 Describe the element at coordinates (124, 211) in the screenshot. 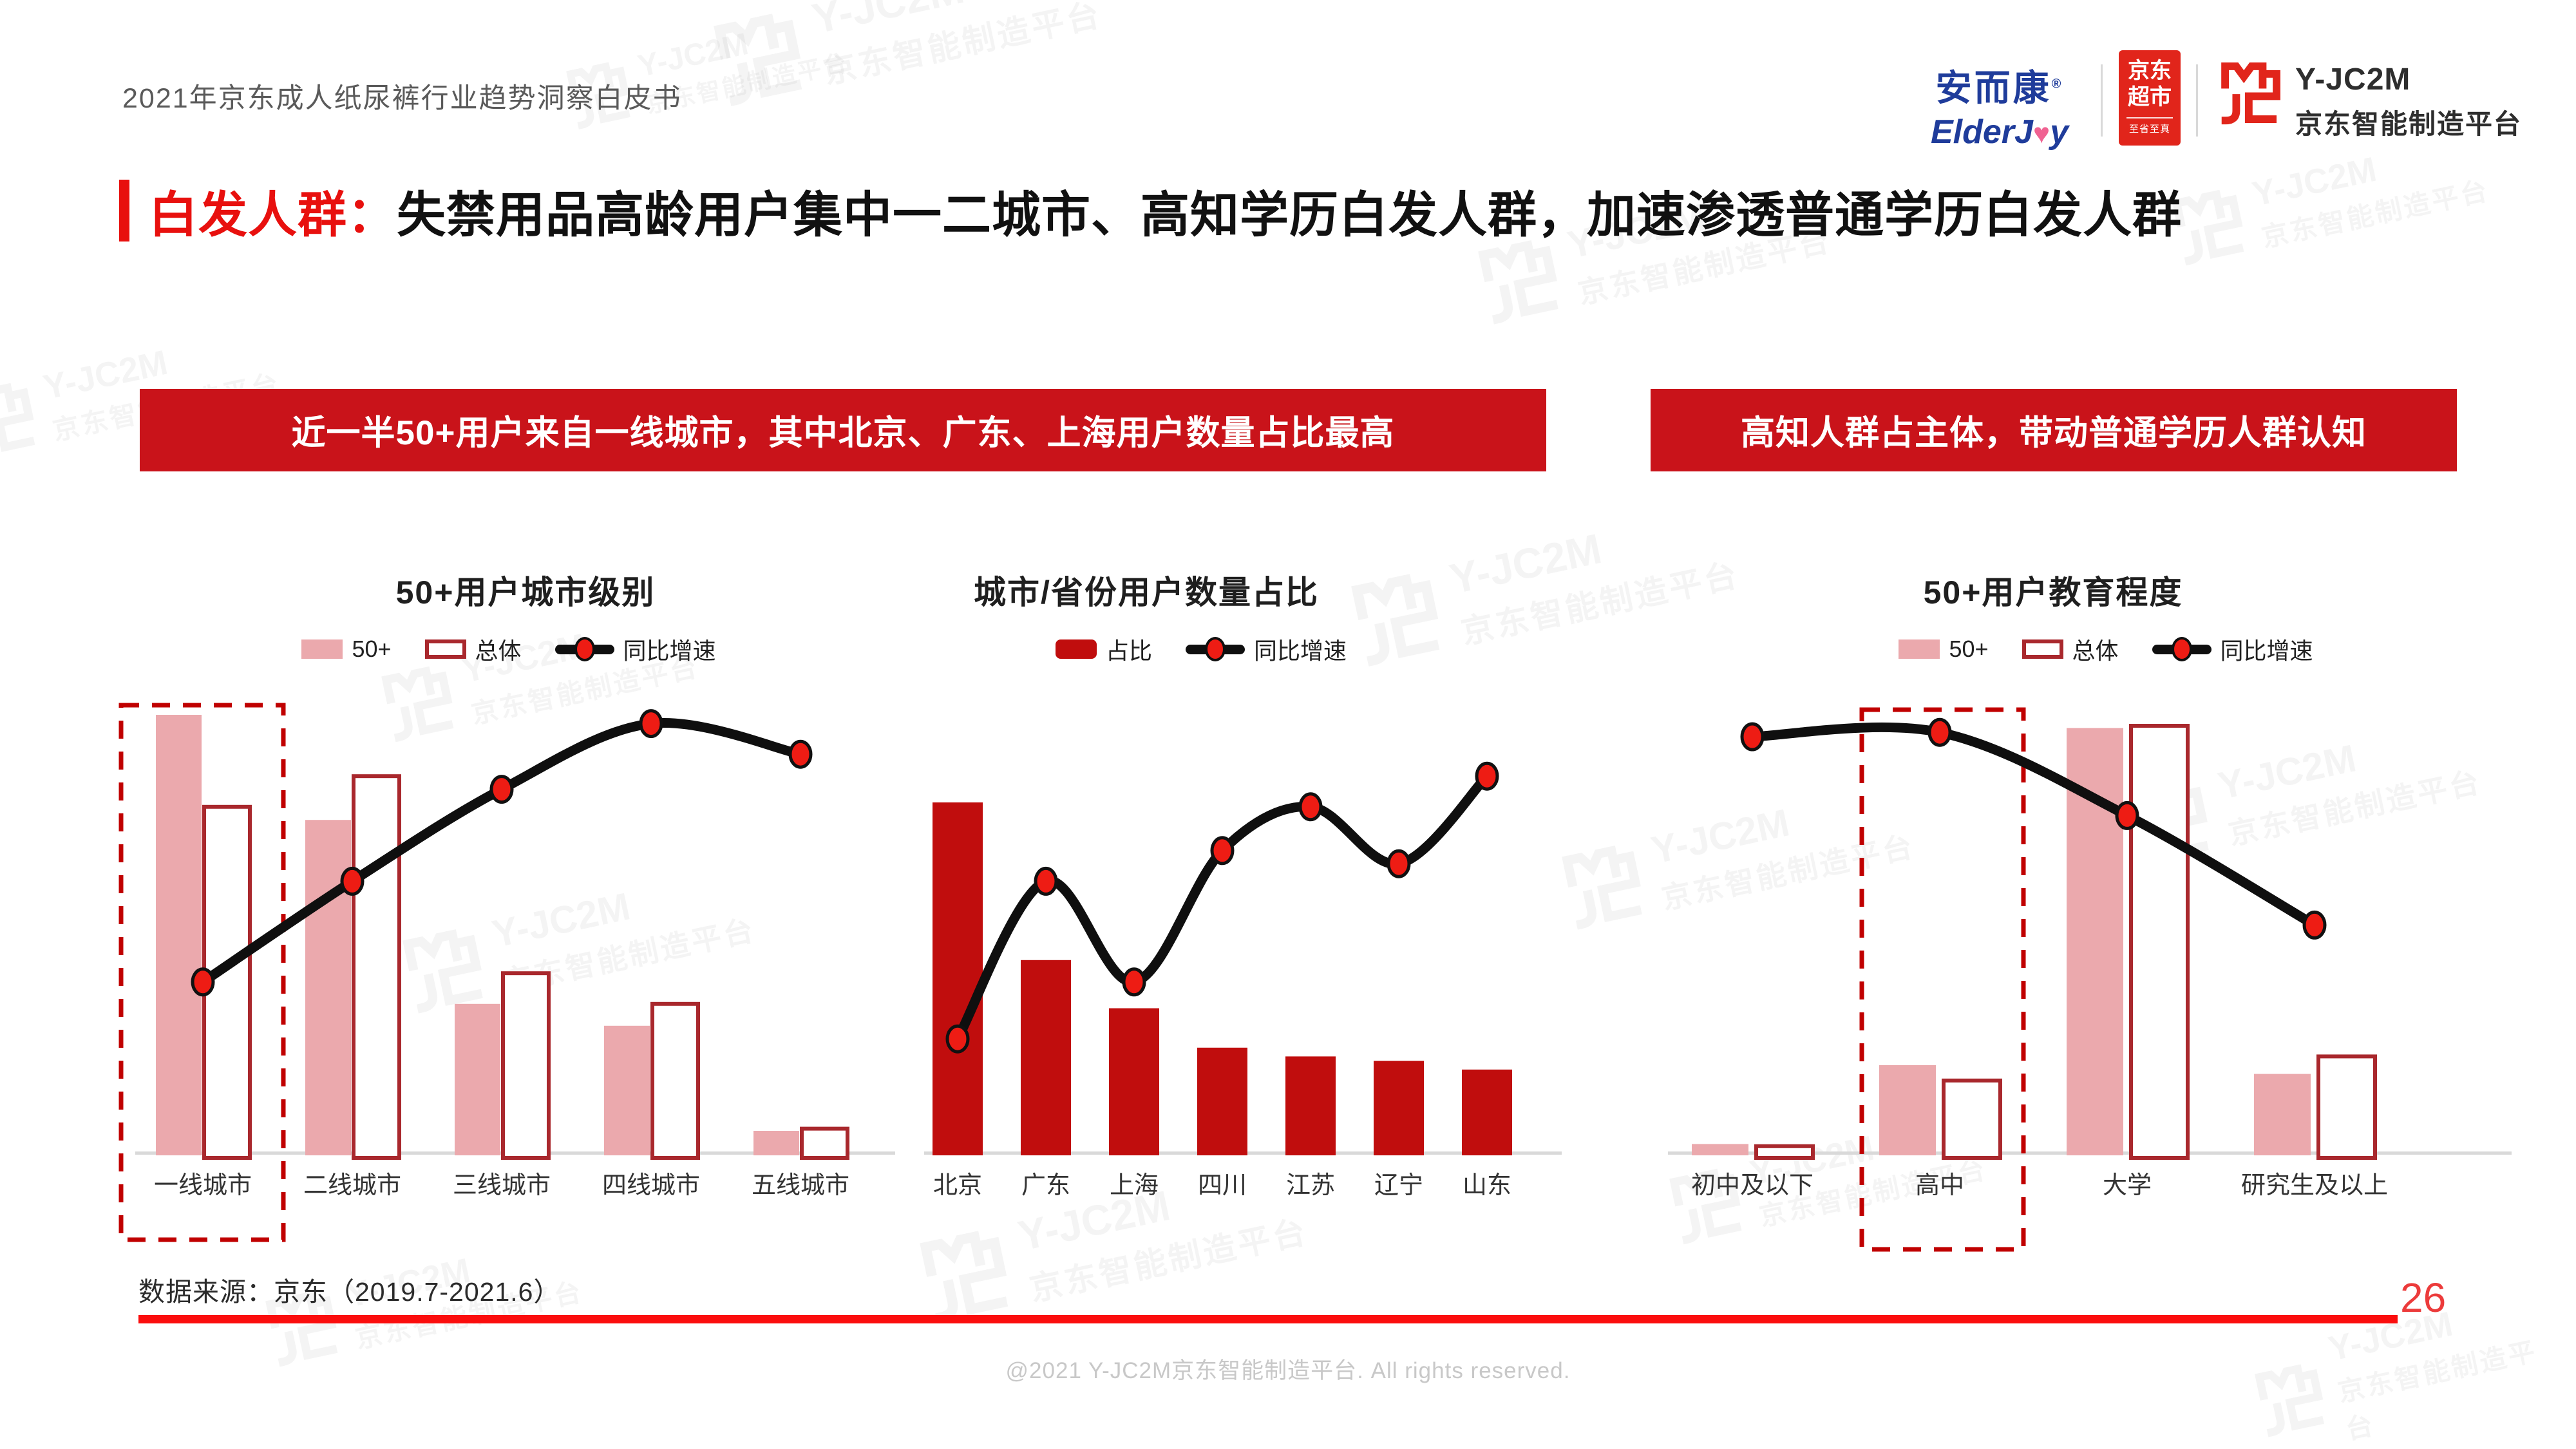

I see `heading-accent-bar` at that location.